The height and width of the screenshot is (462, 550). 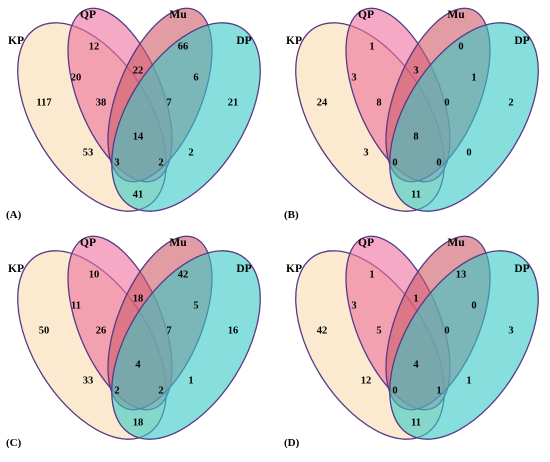 I want to click on region-count-dp: 16, so click(x=233, y=330).